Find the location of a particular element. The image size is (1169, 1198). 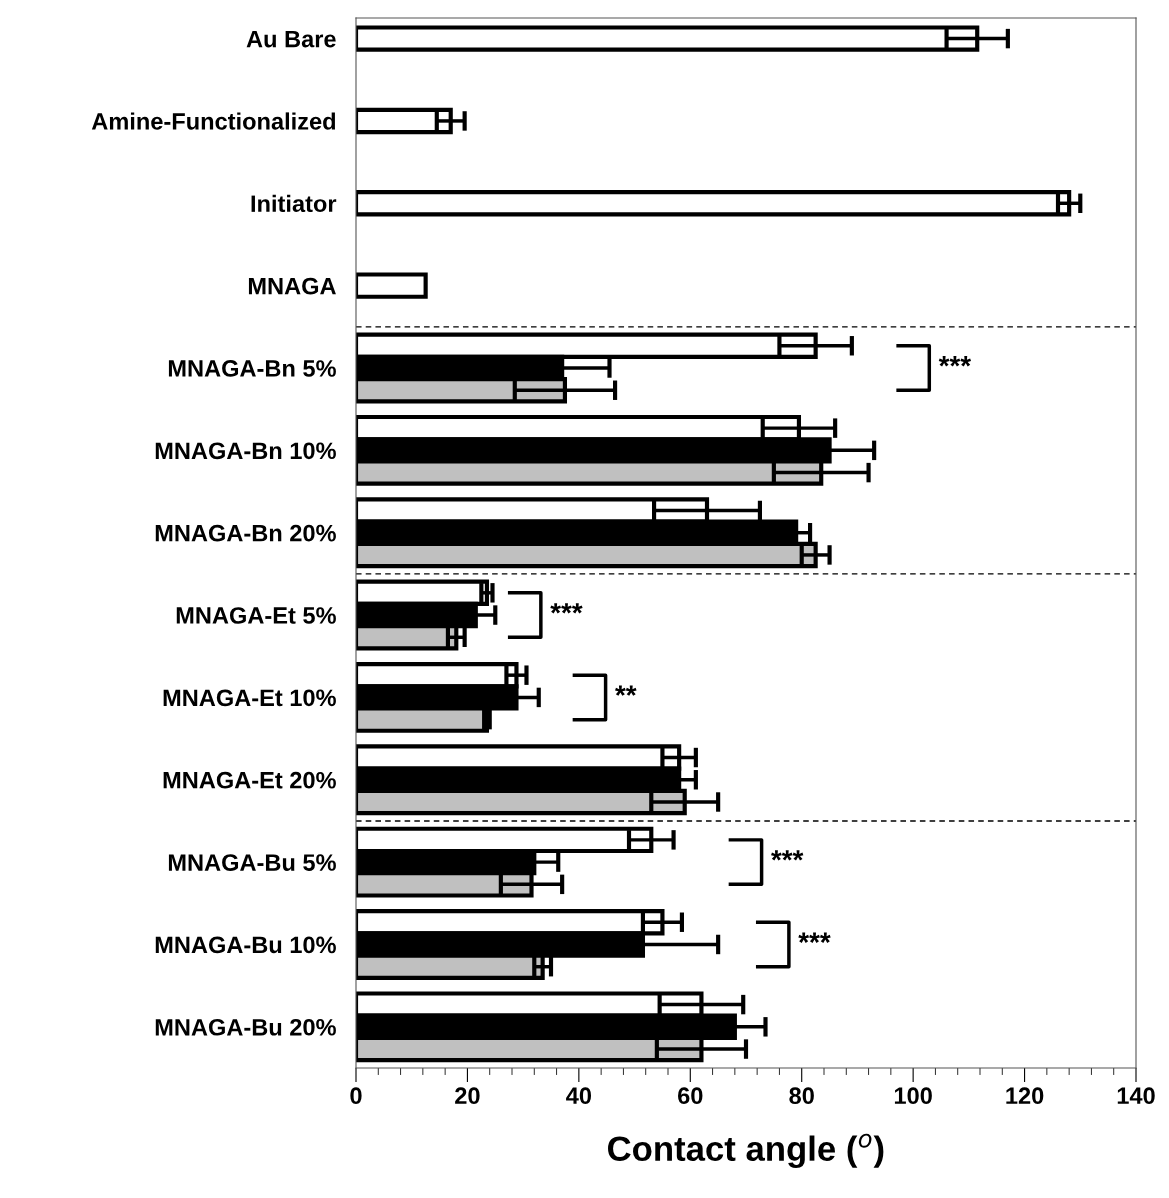

y-tick-label: MNAGA is located at coordinates (292, 286).